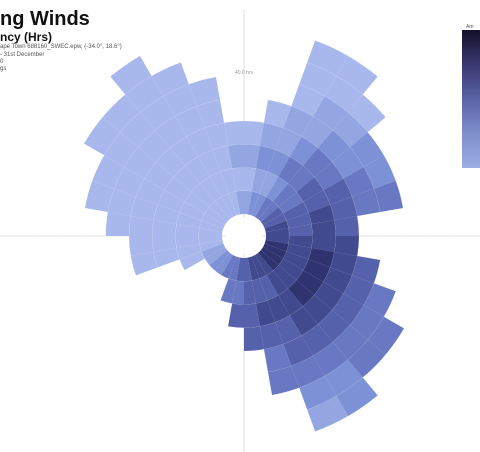  I want to click on ring-circle, so click(244, 236).